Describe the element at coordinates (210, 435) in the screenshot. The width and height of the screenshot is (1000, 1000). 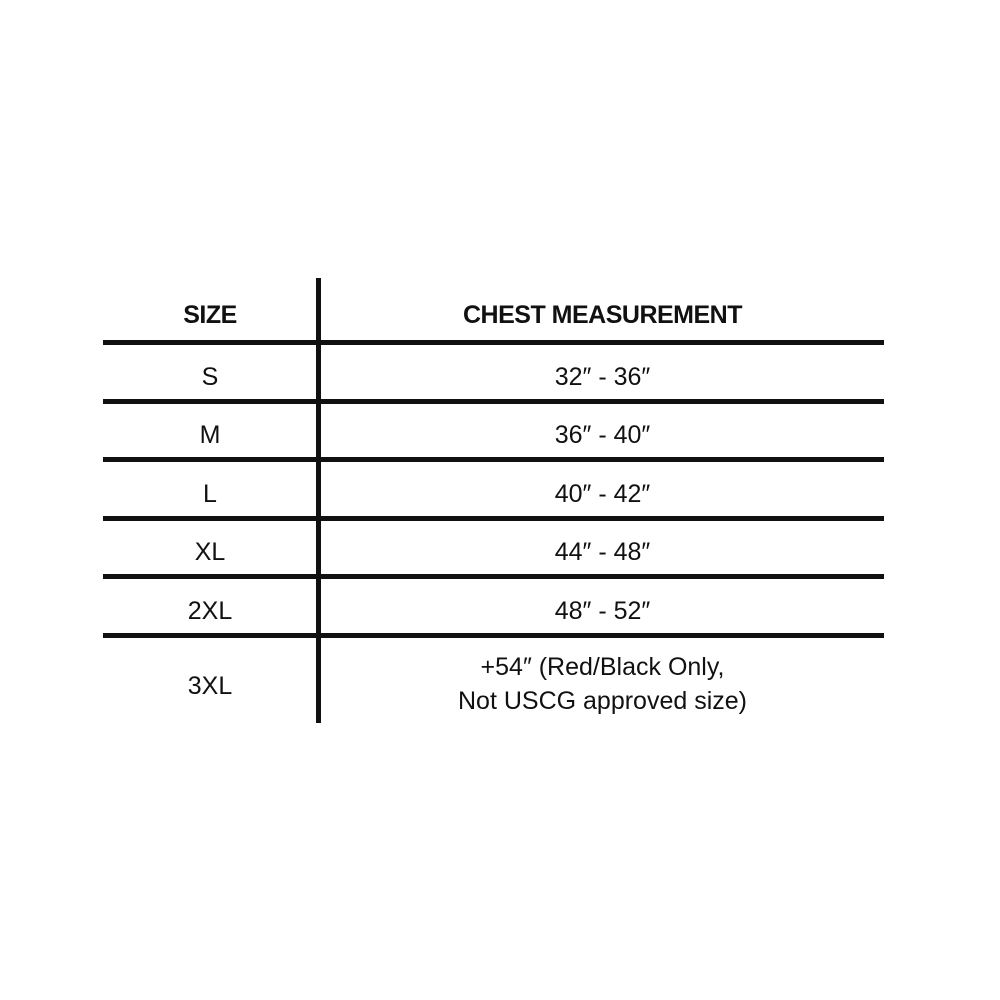
I see `size-cell: M` at that location.